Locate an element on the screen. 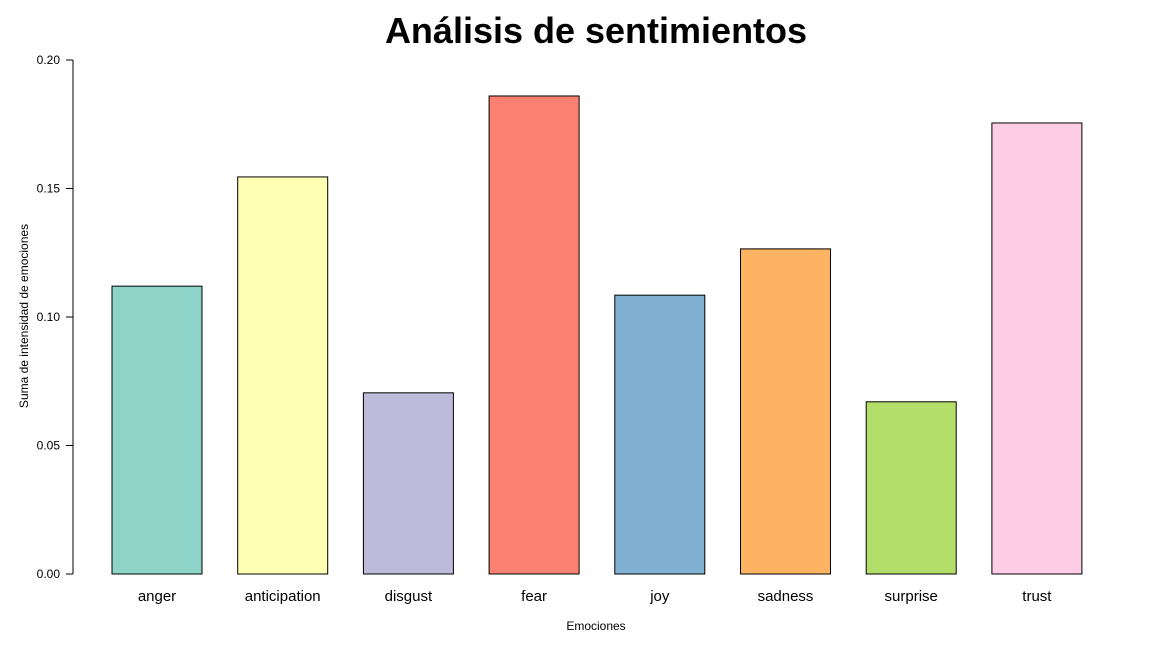 The width and height of the screenshot is (1152, 648). bar-trust is located at coordinates (1037, 348).